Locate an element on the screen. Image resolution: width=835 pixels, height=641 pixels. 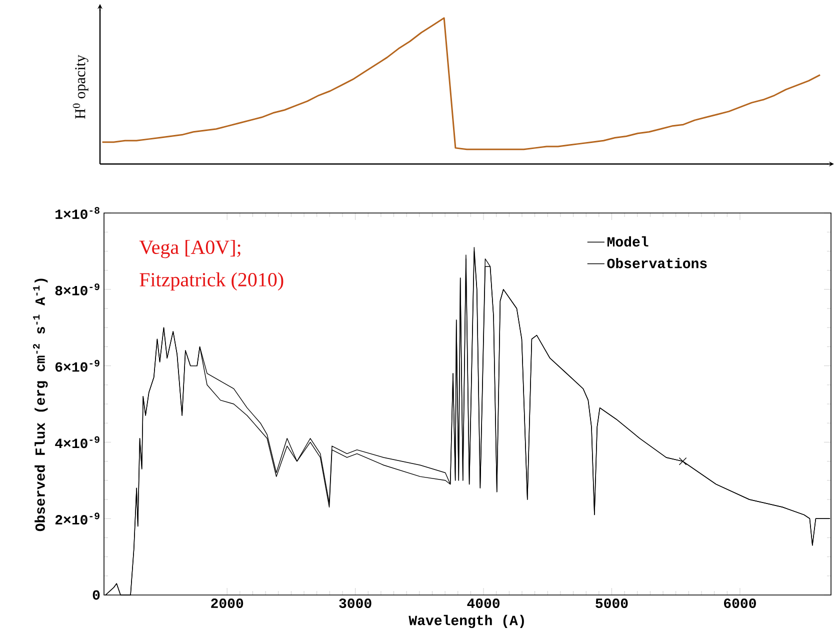
y-tick-label: 8×10$^{-9}$ is located at coordinates (77, 289).